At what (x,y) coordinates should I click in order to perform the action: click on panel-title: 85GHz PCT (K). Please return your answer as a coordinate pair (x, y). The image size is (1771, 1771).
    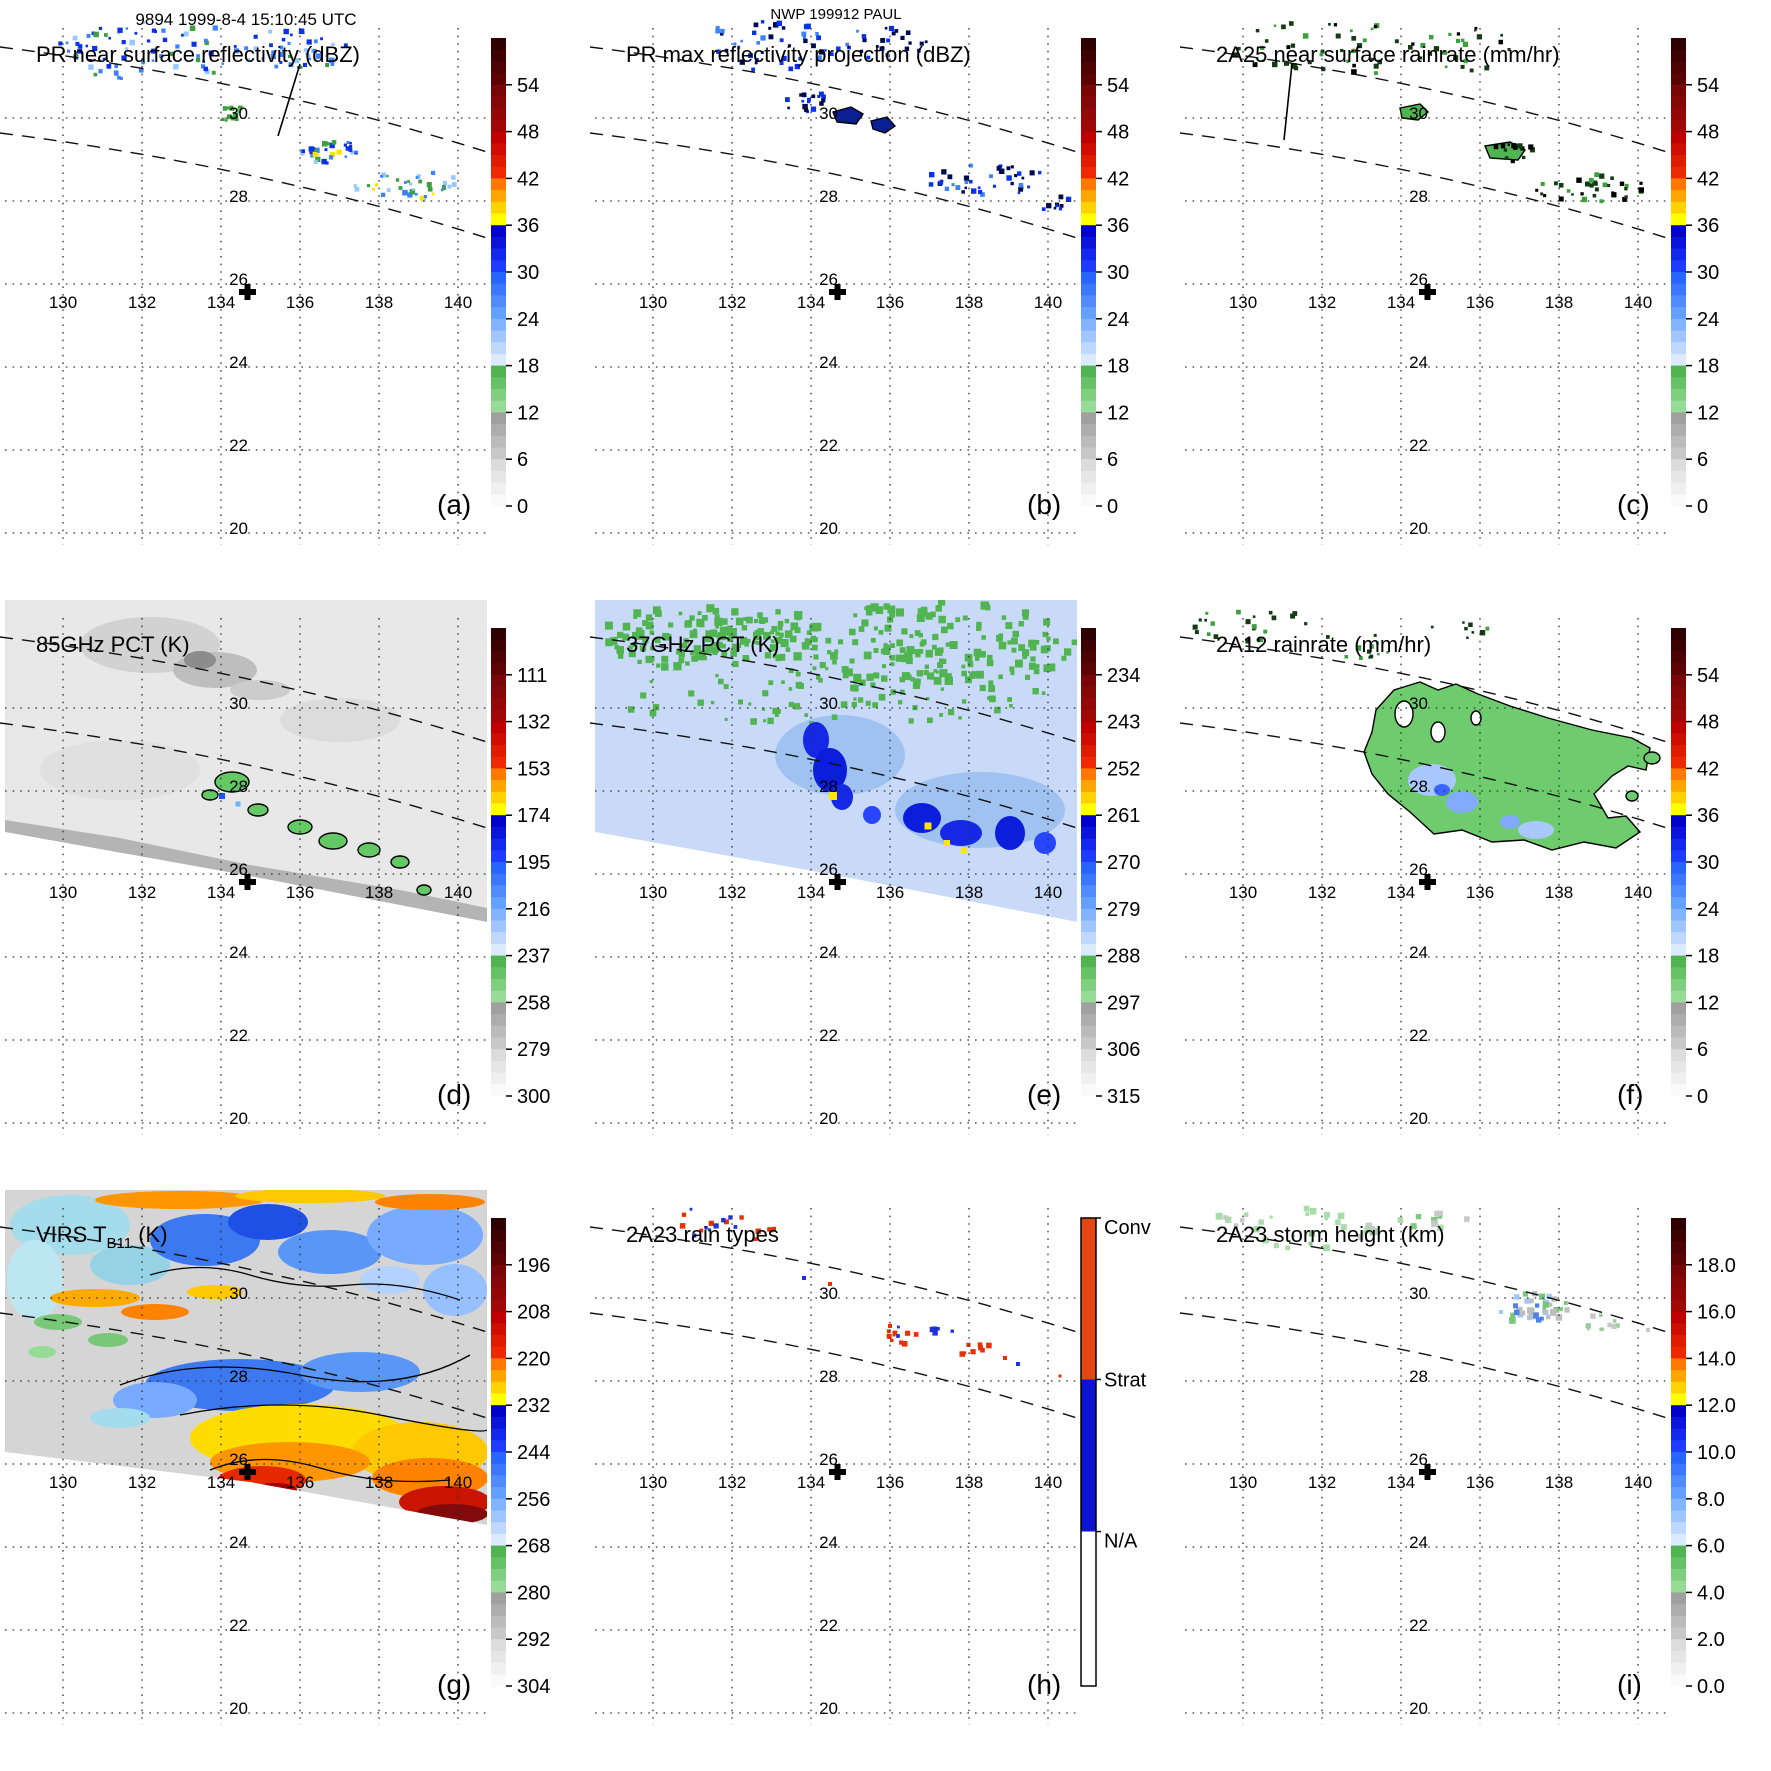
    Looking at the image, I should click on (113, 644).